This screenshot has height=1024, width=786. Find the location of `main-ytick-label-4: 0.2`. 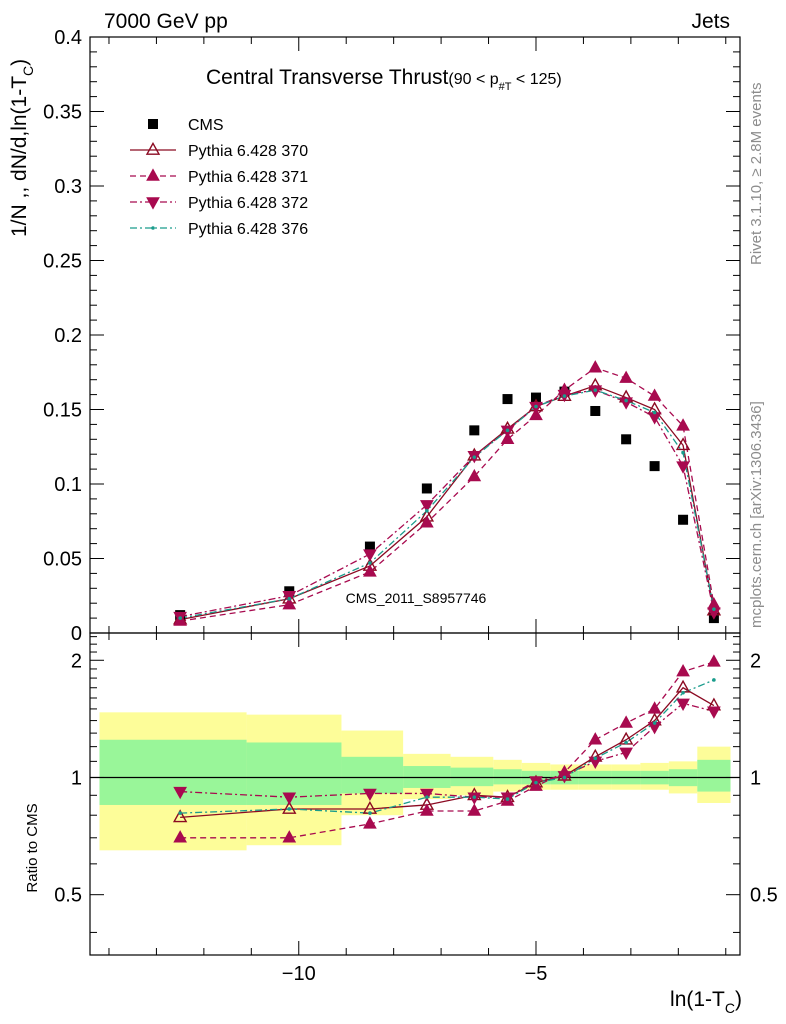

main-ytick-label-4: 0.2 is located at coordinates (68, 336).